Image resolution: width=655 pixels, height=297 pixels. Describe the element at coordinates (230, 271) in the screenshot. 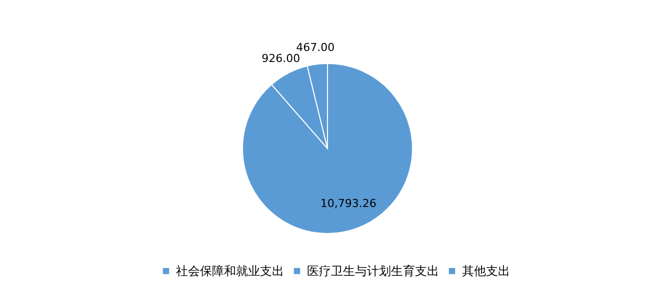

I see `legend-label: 社会保障和就业支出` at that location.